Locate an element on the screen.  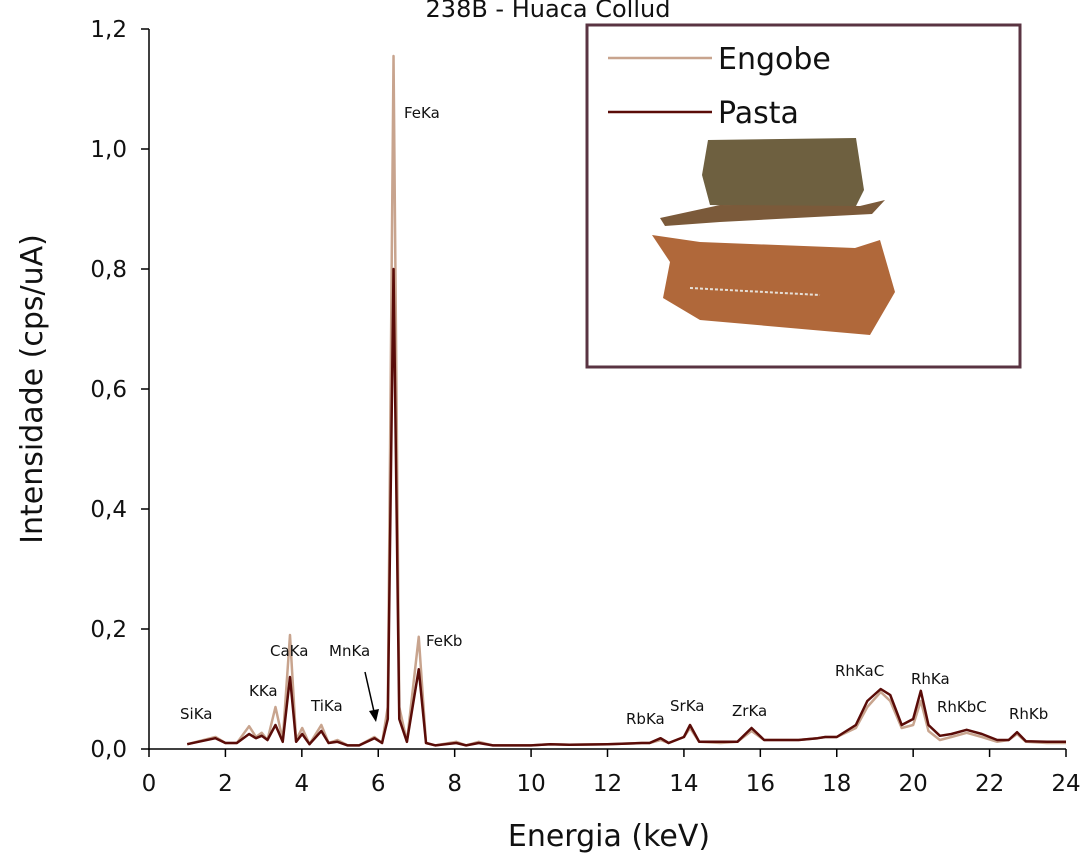
x-tick-label: 20 is located at coordinates (913, 784).